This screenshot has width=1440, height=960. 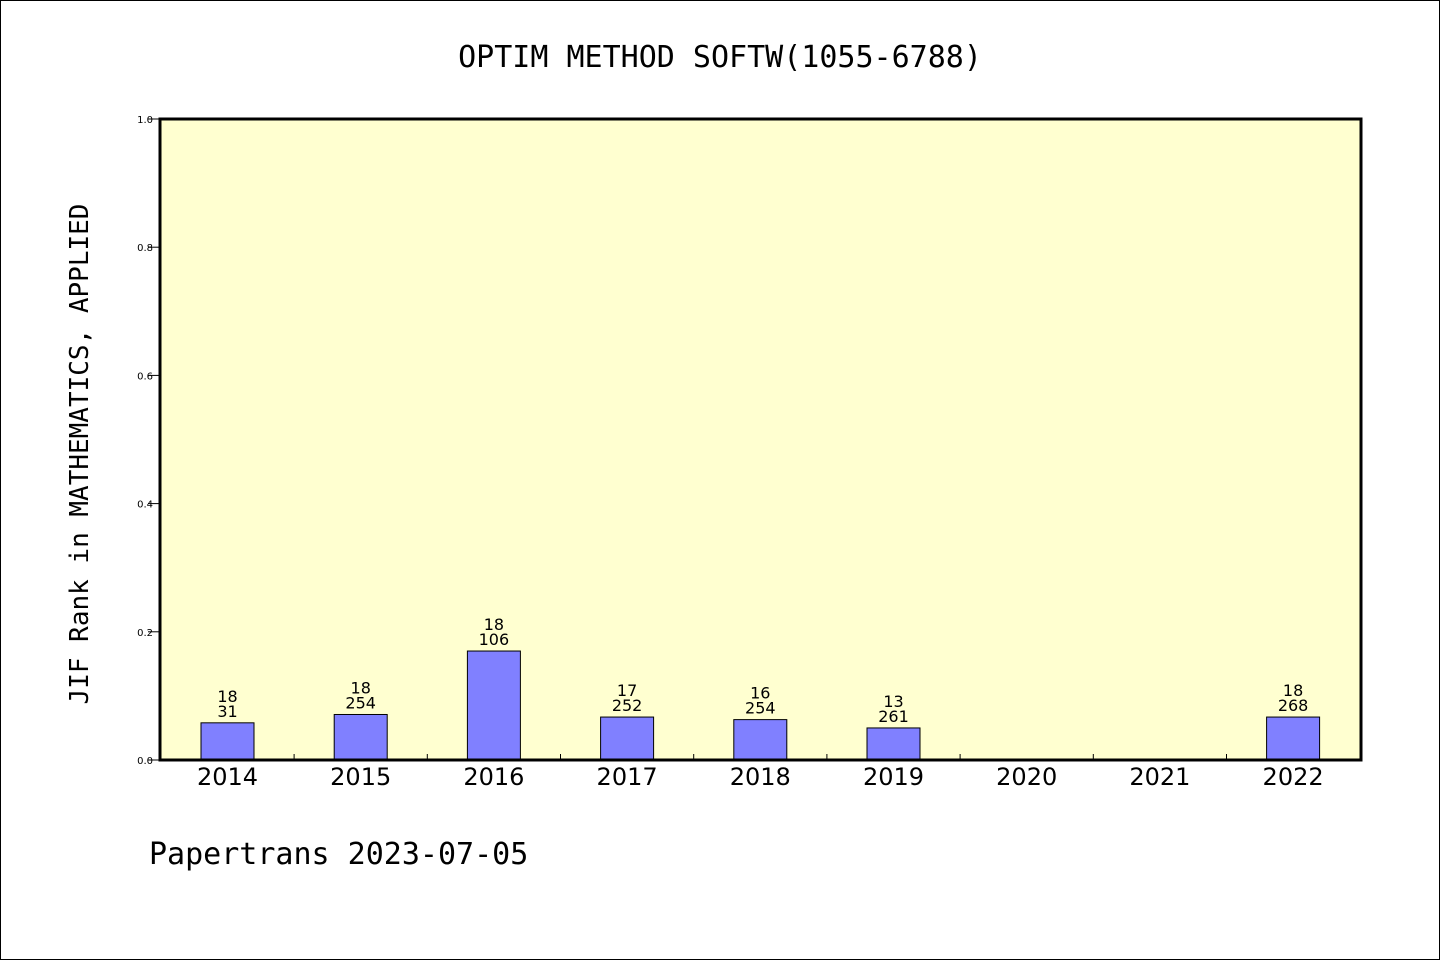 I want to click on bar-label-total-2019: 261, so click(x=893, y=716).